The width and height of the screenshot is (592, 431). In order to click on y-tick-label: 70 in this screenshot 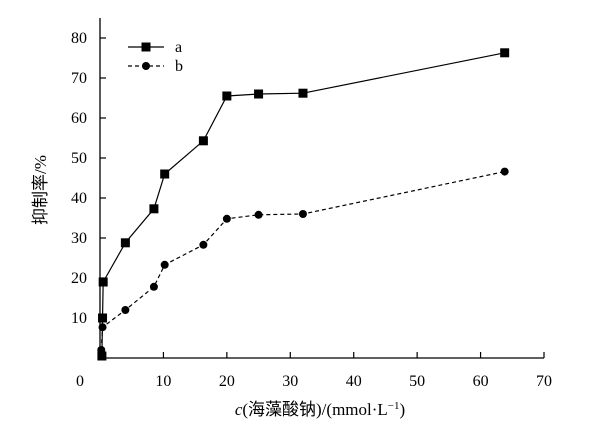, I will do `click(79, 78)`.